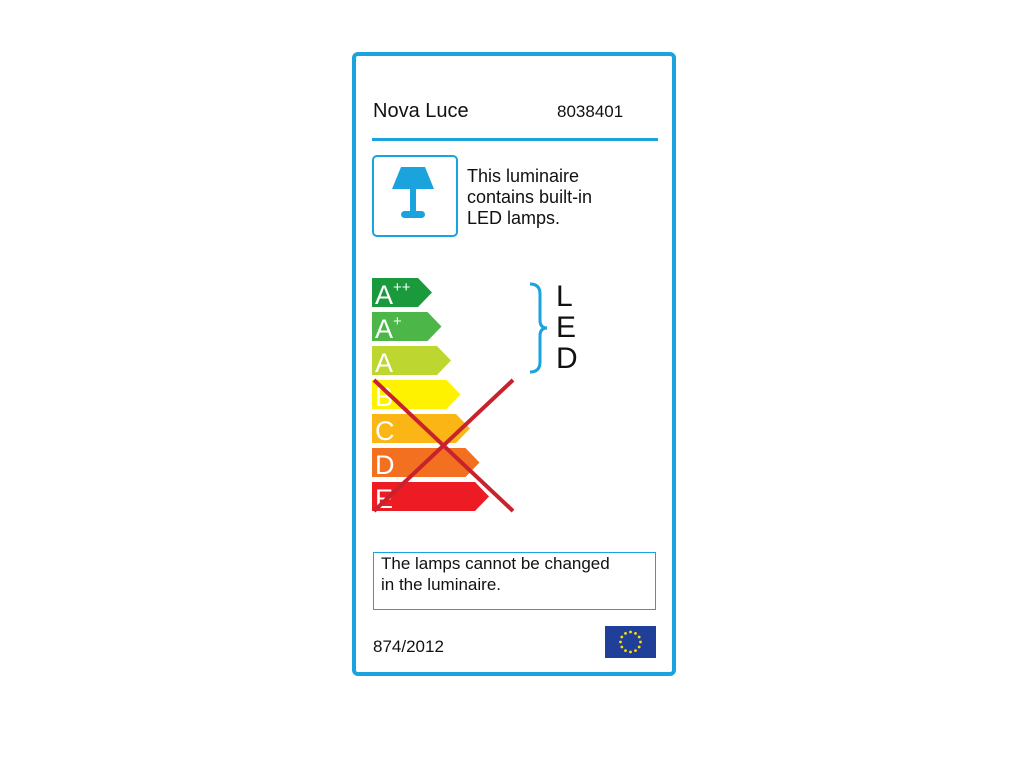 The image size is (1024, 768). What do you see at coordinates (566, 327) in the screenshot?
I see `led-letter: E` at bounding box center [566, 327].